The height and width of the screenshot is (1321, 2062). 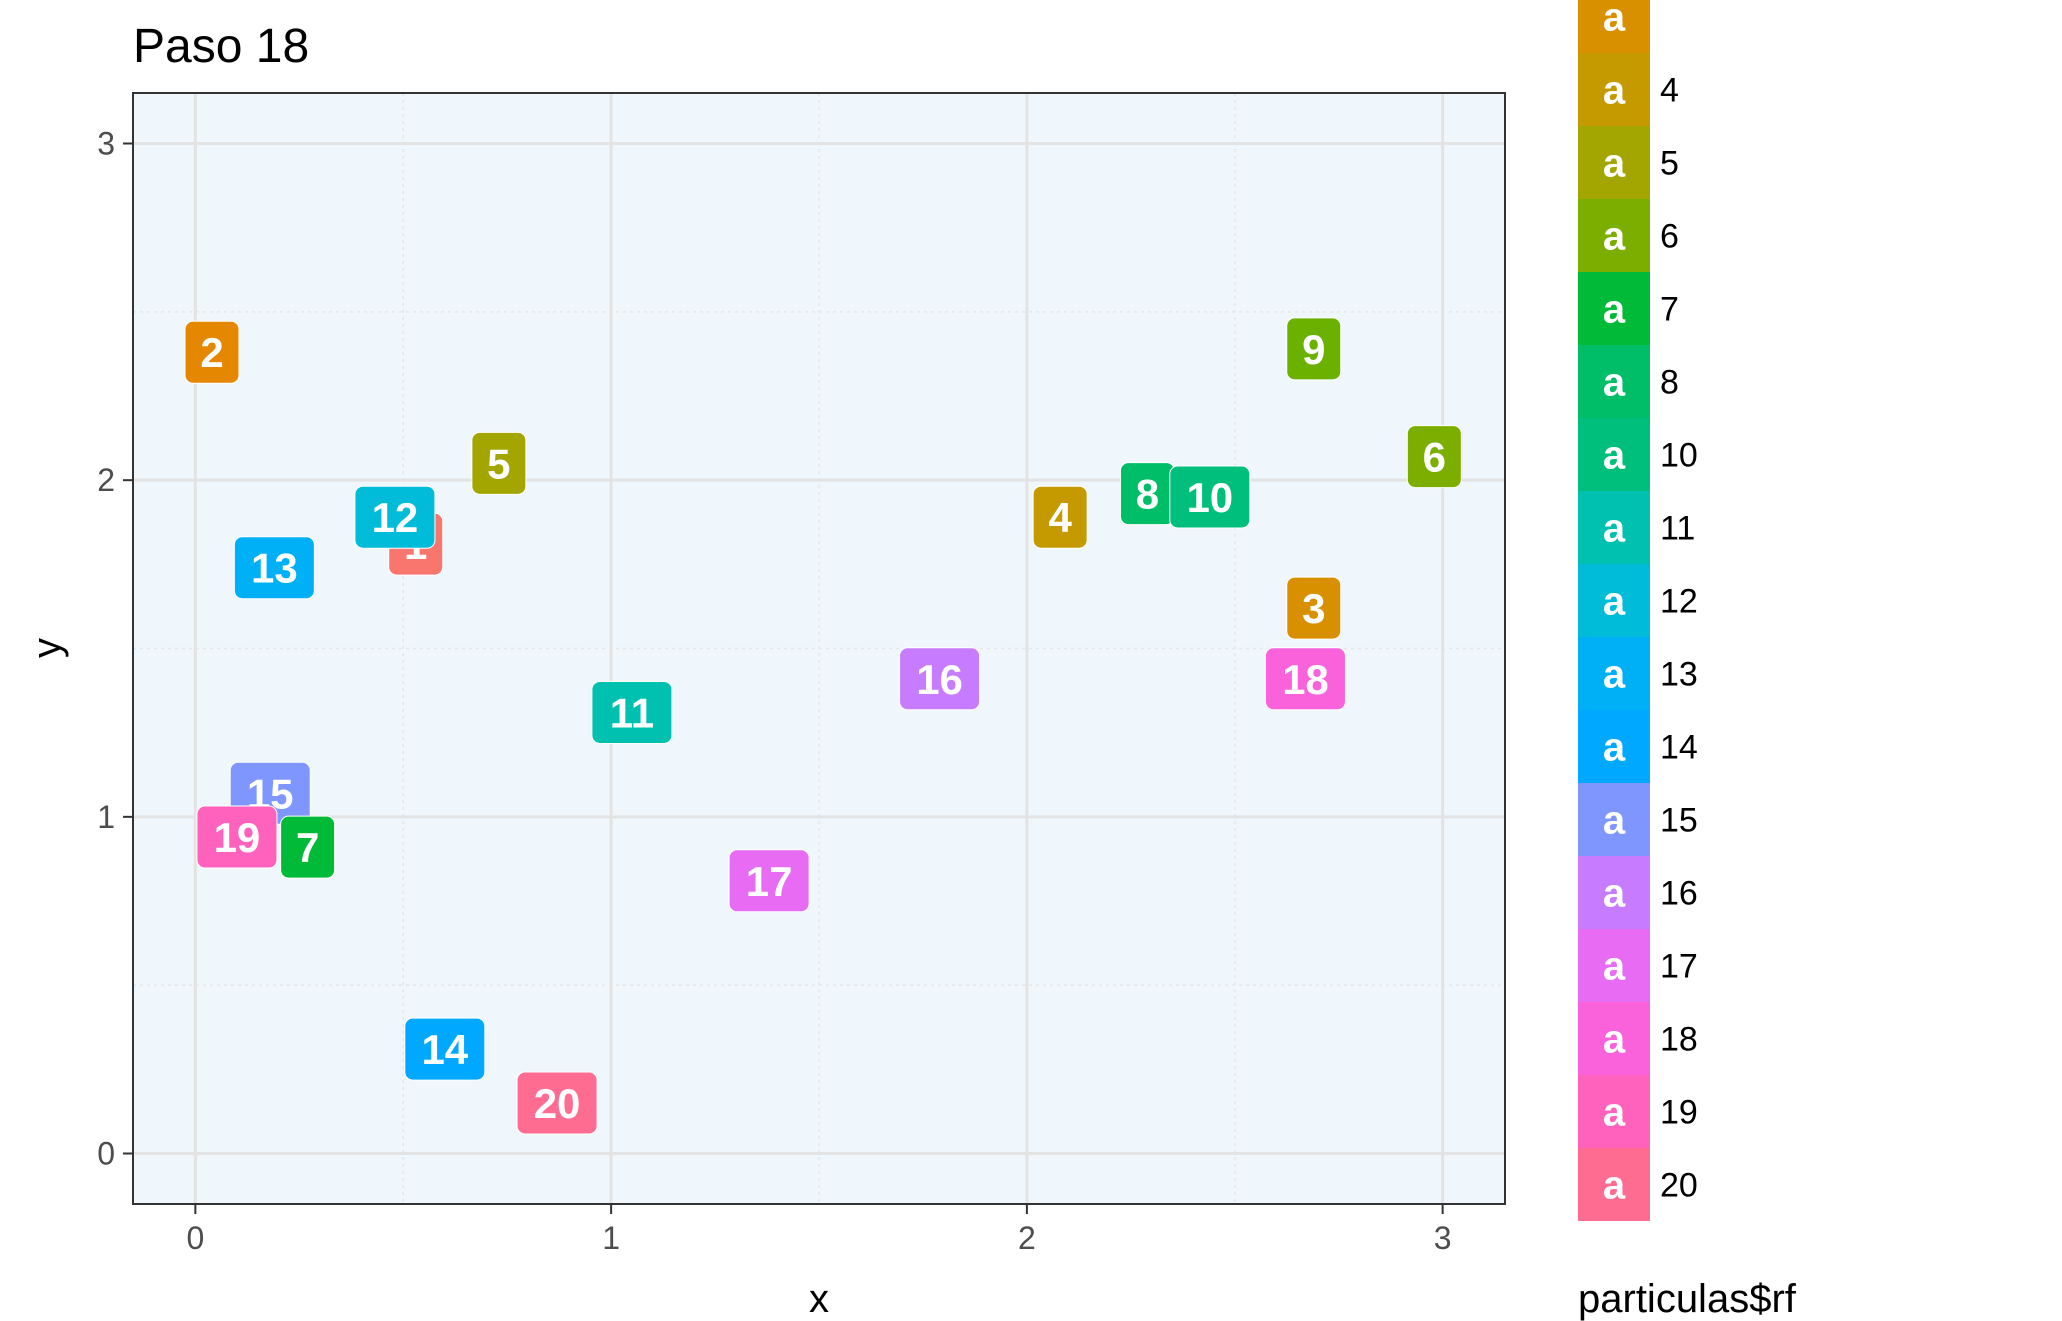 I want to click on data-point-text: 6, so click(x=1434, y=457).